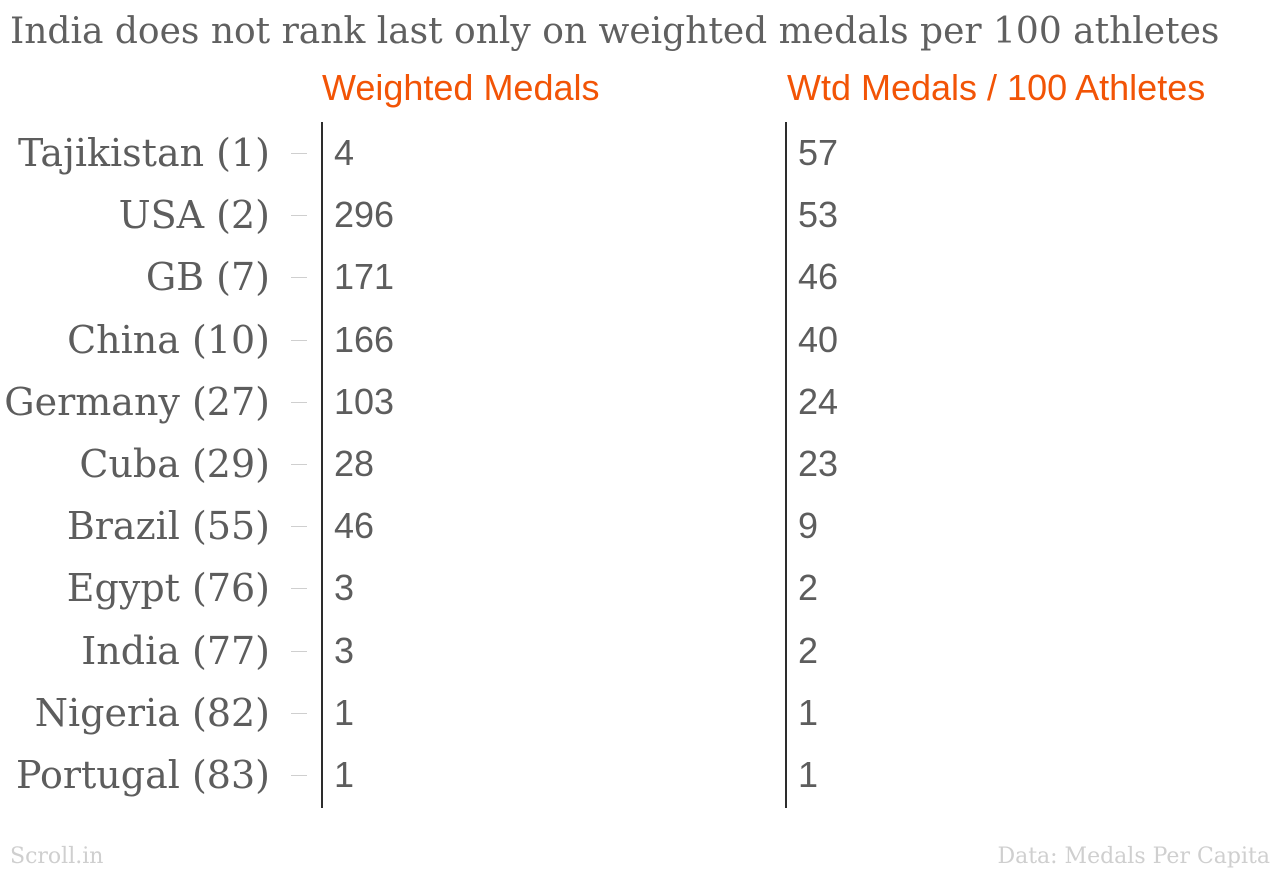 The image size is (1280, 874). What do you see at coordinates (207, 277) in the screenshot?
I see `row-label: GB (7)` at bounding box center [207, 277].